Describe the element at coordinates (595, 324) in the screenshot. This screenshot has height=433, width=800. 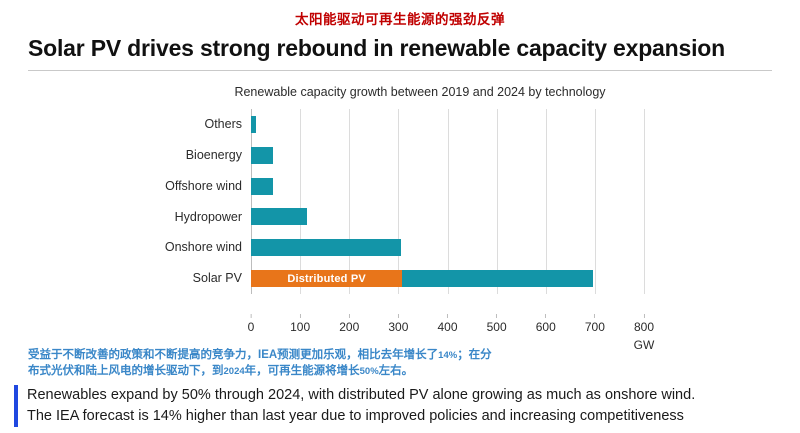
I see `x-tick-700: 700` at that location.